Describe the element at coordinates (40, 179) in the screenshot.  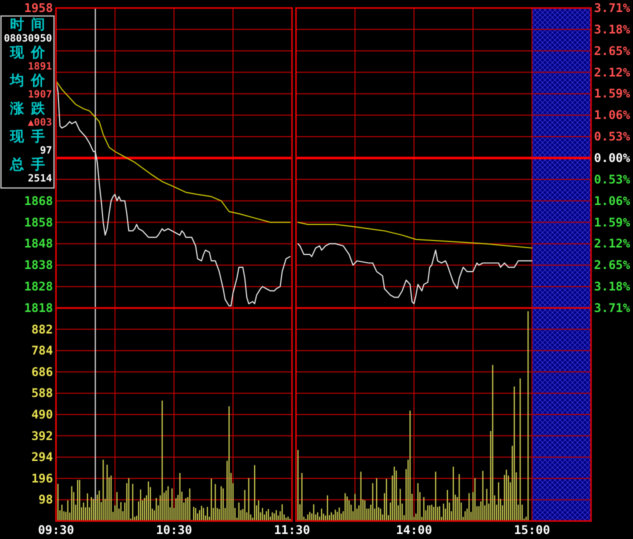
I see `text: 2514` at that location.